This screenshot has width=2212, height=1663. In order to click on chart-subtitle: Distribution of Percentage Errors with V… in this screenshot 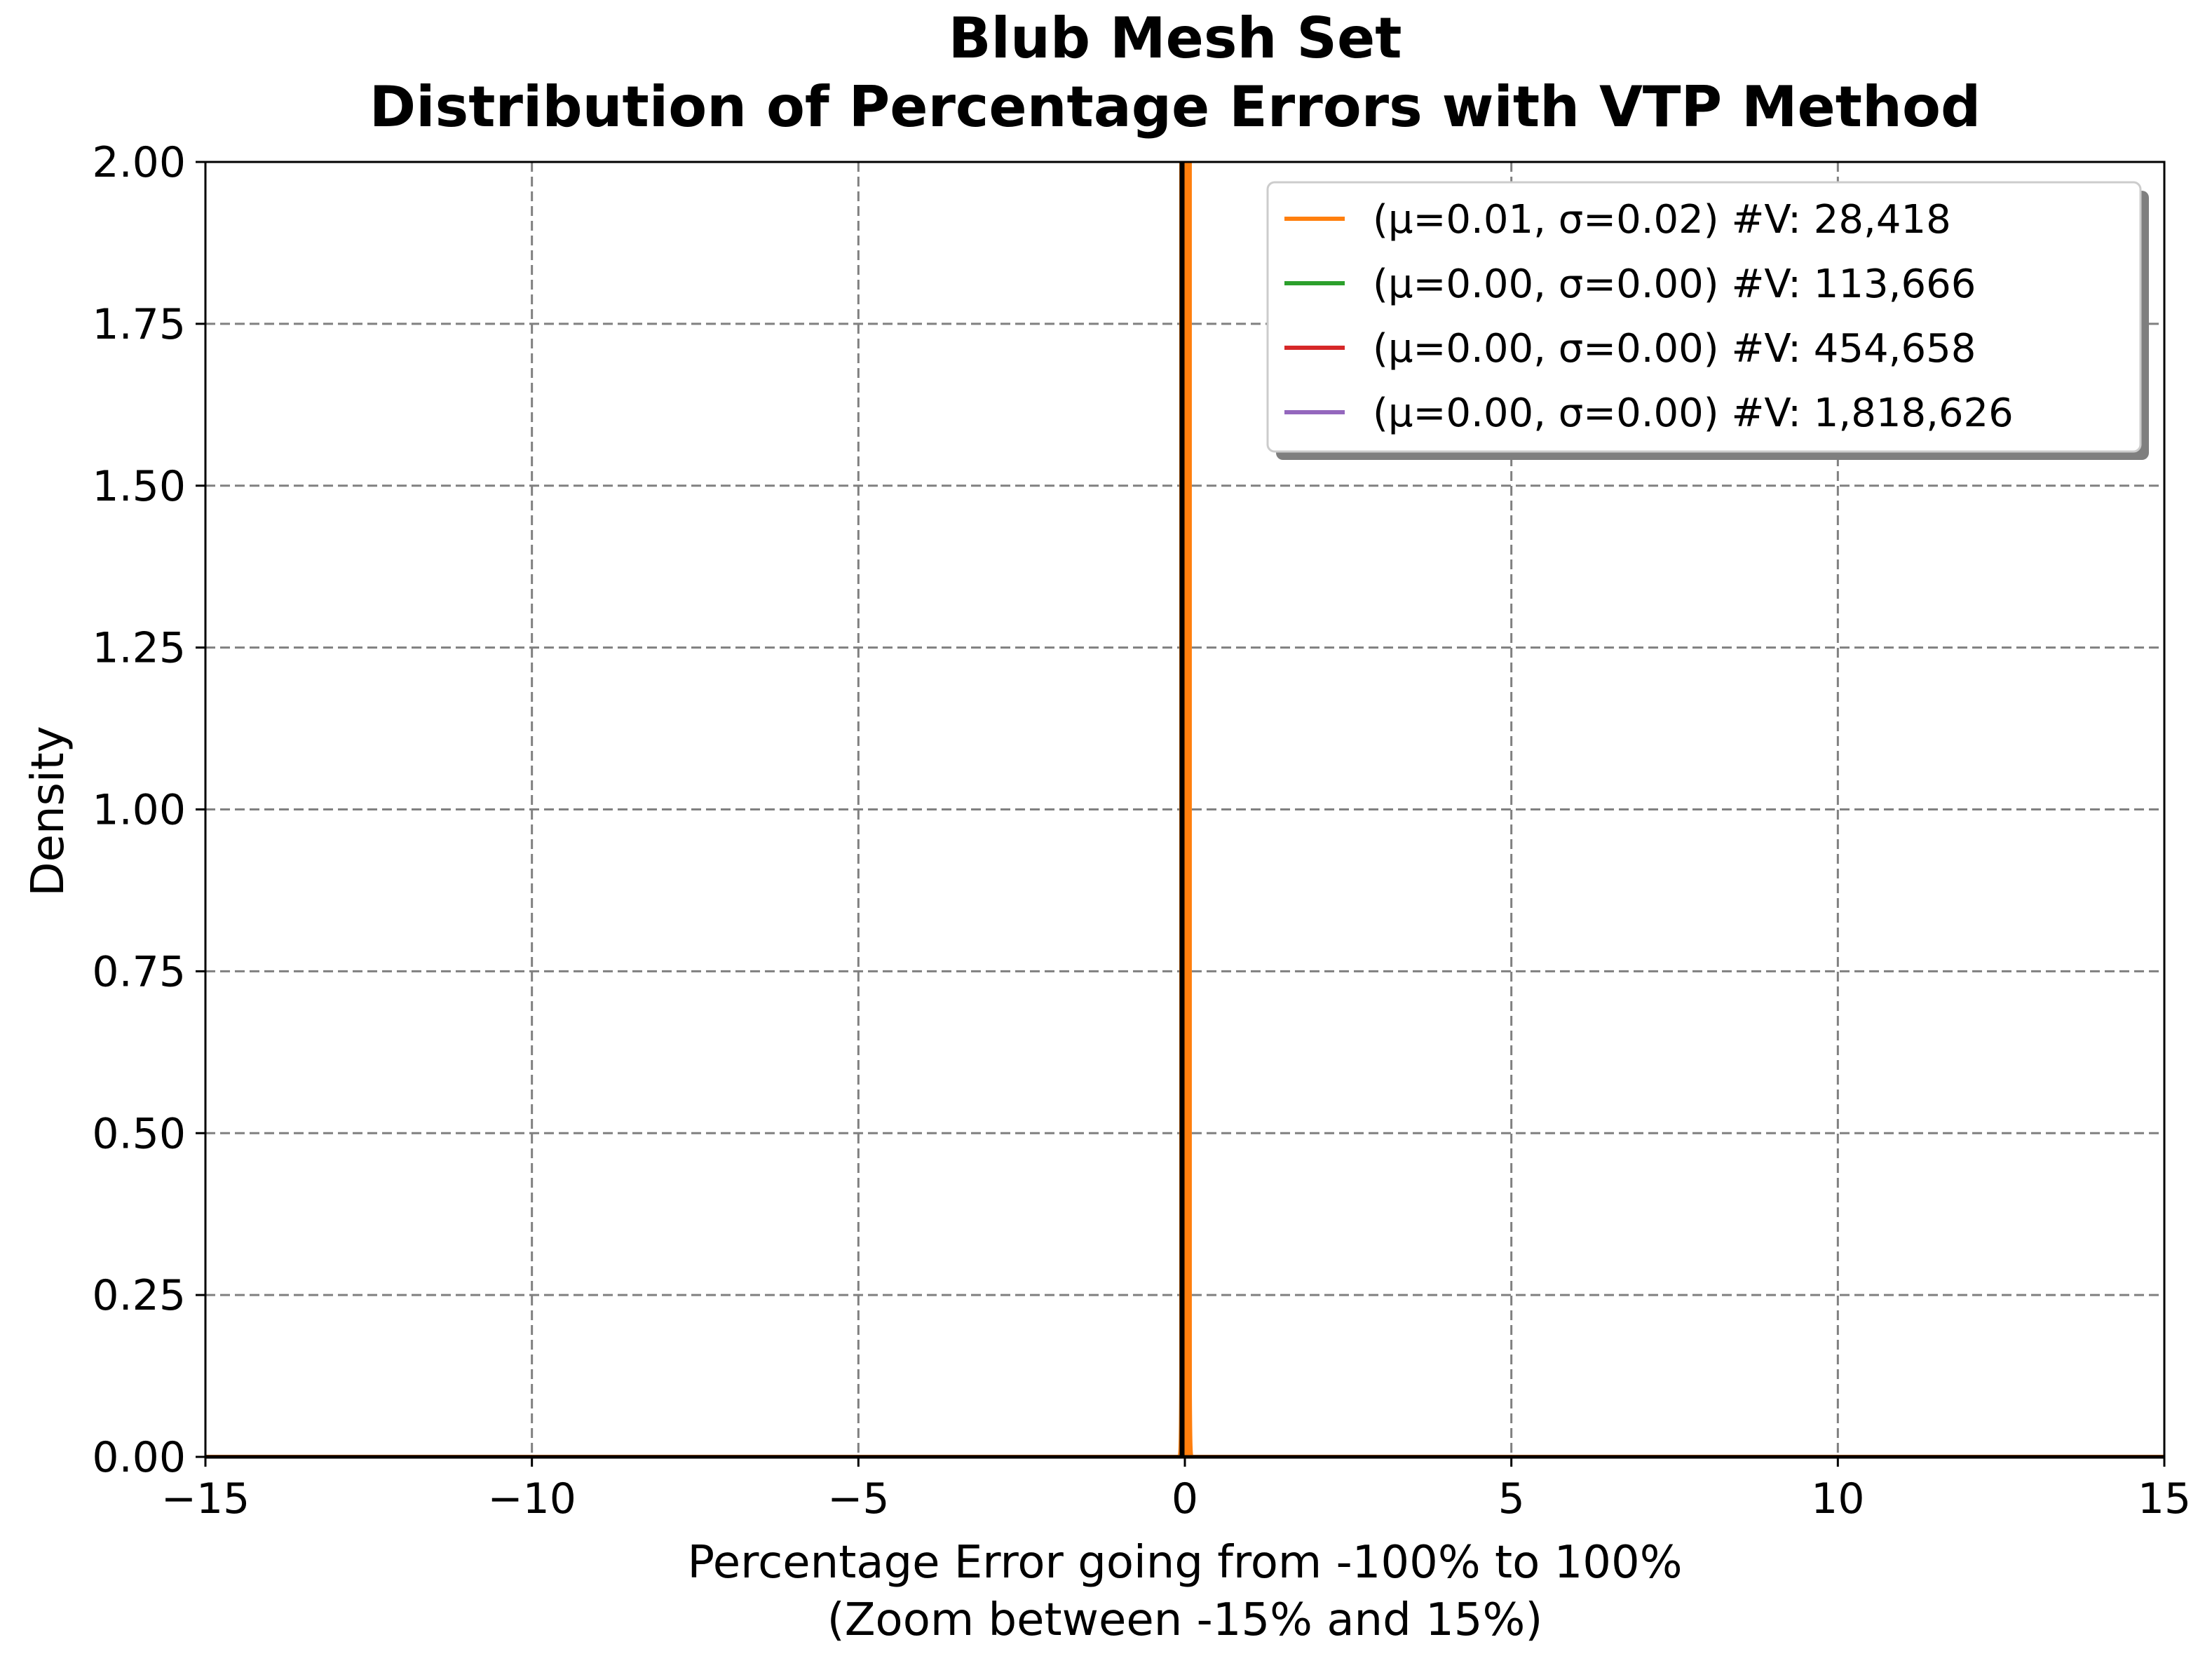, I will do `click(1175, 107)`.